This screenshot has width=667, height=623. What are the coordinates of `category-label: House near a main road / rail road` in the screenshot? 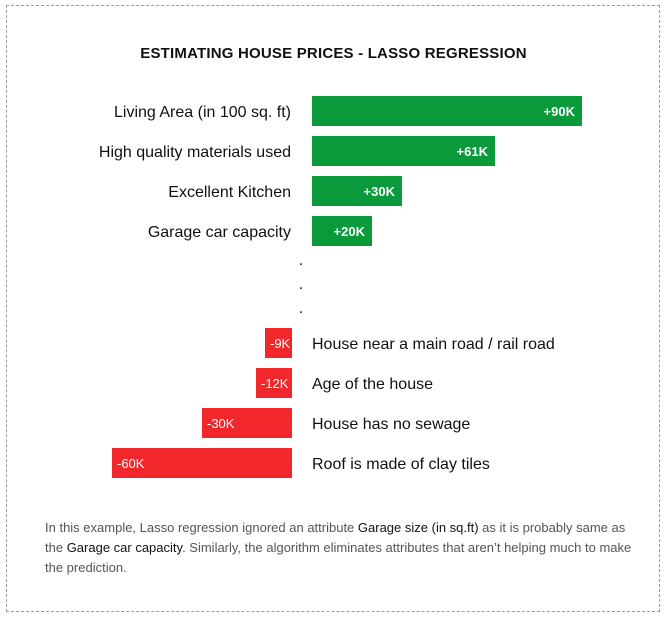 It's located at (433, 344).